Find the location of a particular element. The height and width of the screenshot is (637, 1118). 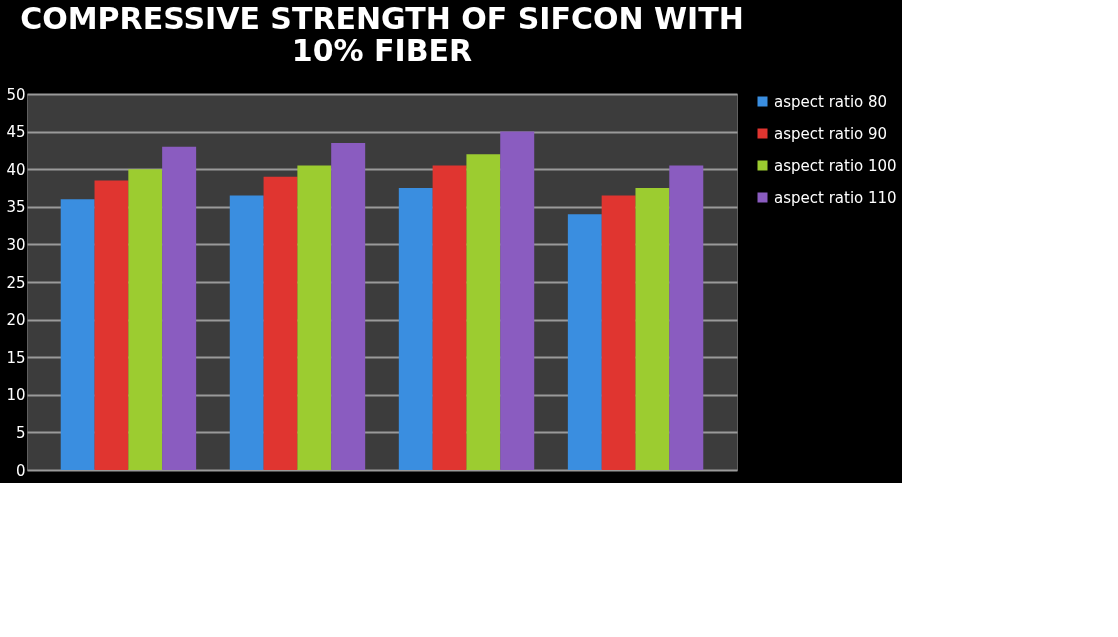

y-tick-label: 45 is located at coordinates (16, 132).